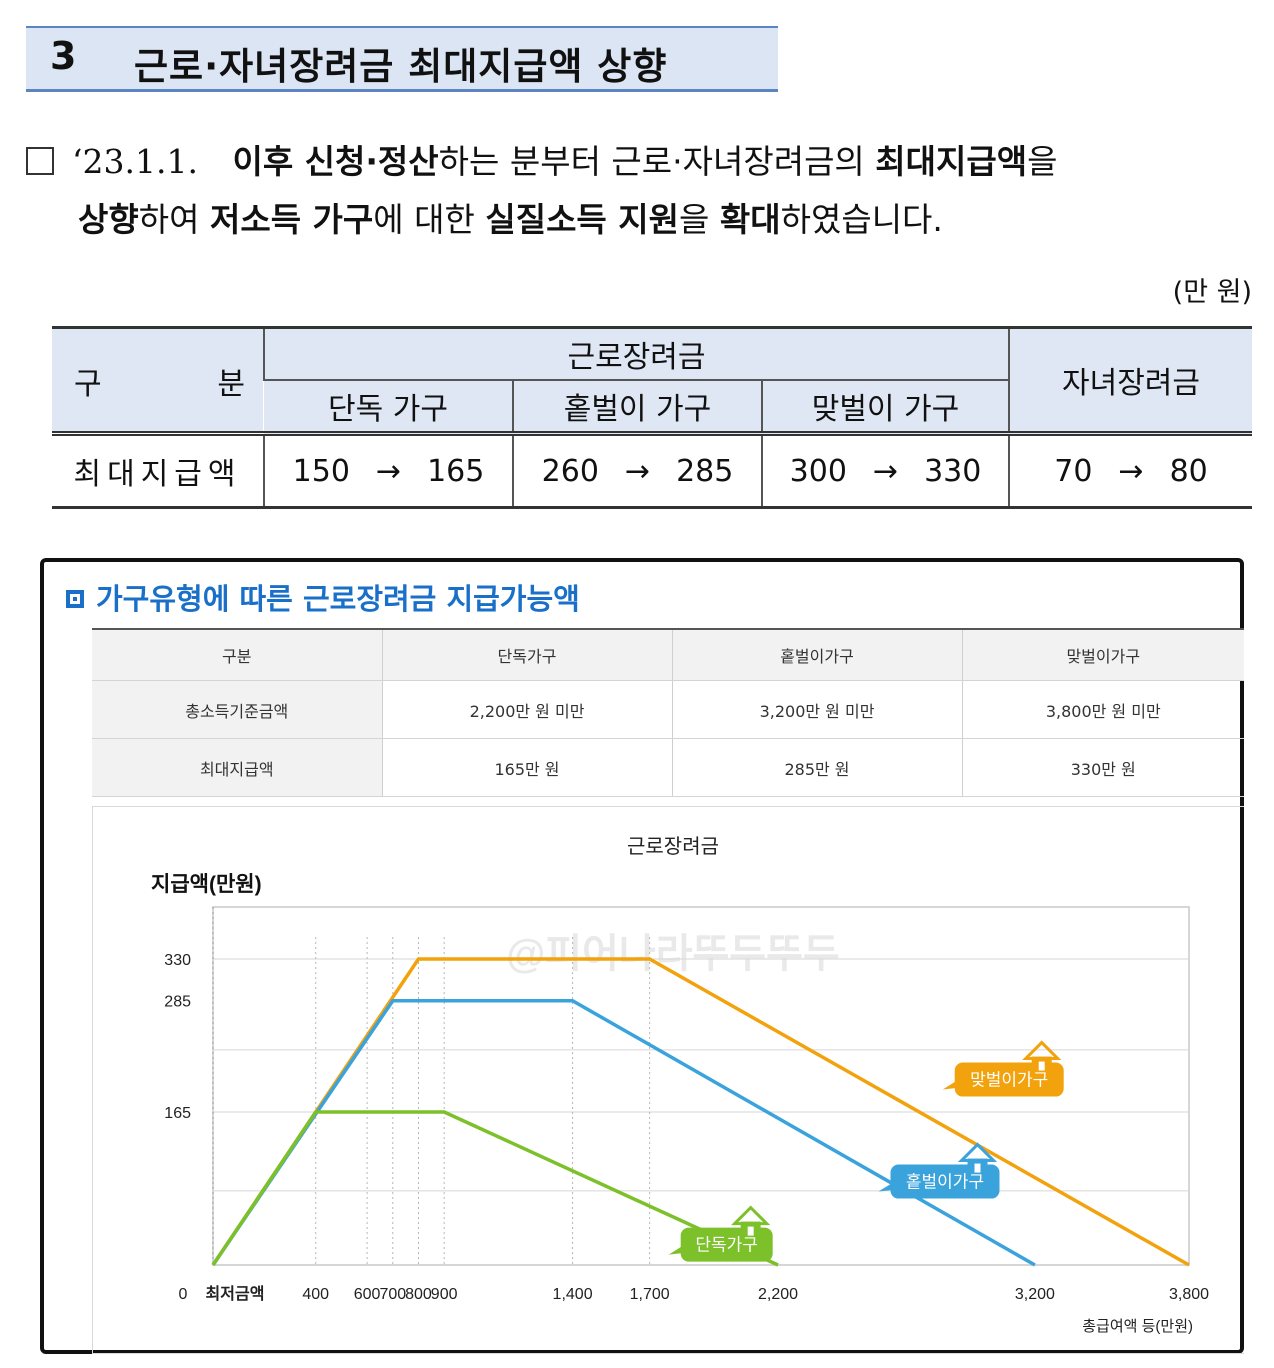 This screenshot has height=1368, width=1274. Describe the element at coordinates (672, 954) in the screenshot. I see `watermark: @피어나라뚜두뚜두` at that location.